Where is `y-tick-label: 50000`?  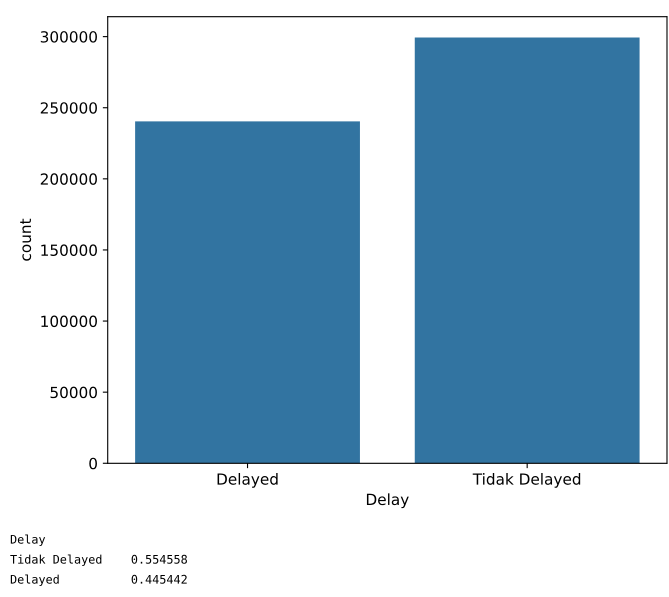 y-tick-label: 50000 is located at coordinates (73, 392).